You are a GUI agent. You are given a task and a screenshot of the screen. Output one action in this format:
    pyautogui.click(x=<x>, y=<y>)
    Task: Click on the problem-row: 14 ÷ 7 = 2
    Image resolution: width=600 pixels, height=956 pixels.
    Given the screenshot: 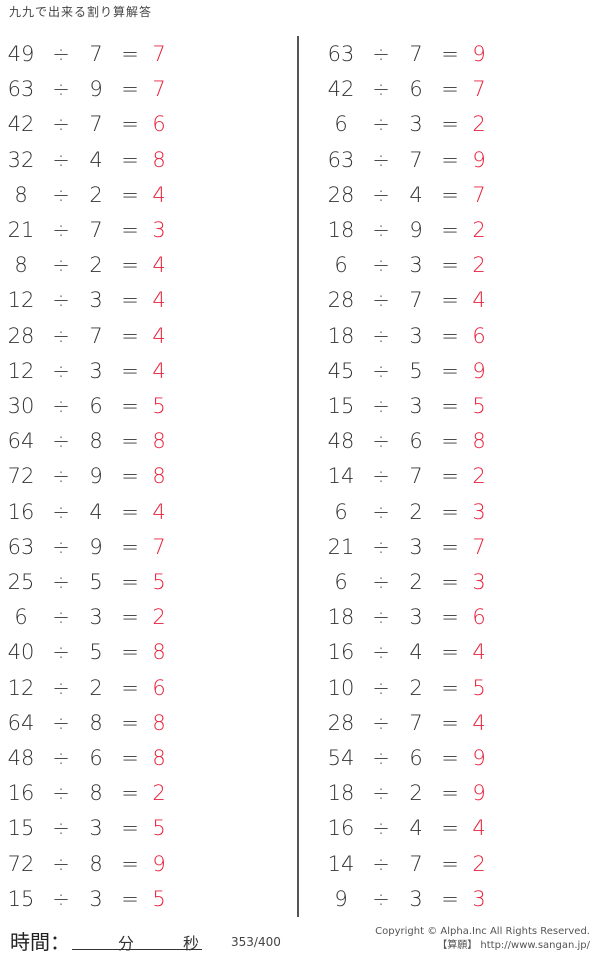 What is the action you would take?
    pyautogui.click(x=450, y=476)
    